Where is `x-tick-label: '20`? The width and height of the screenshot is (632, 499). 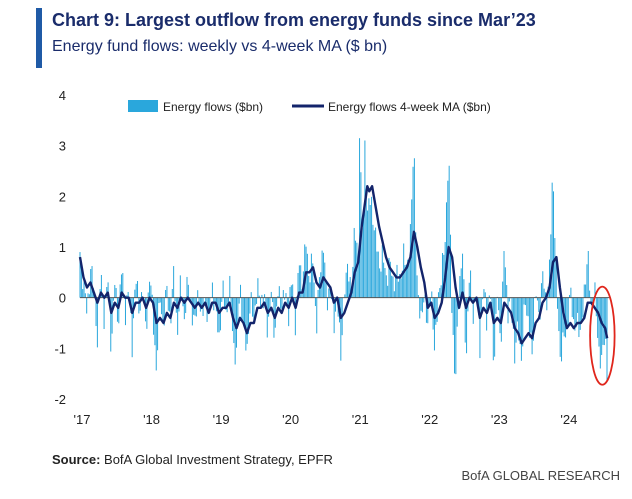 x-tick-label: '20 is located at coordinates (290, 419).